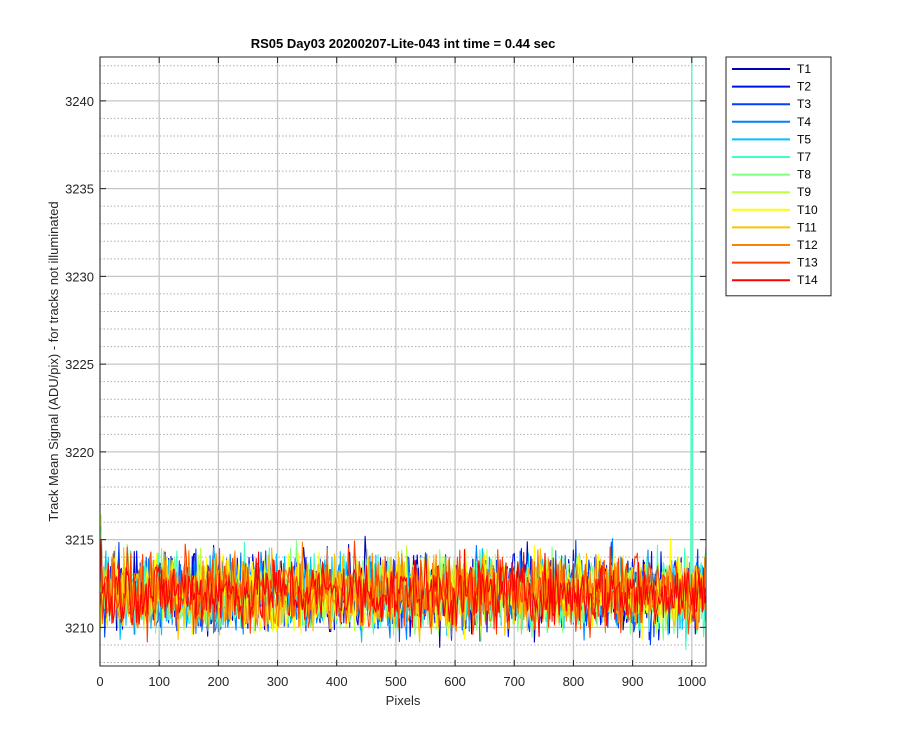 This screenshot has height=750, width=900. Describe the element at coordinates (79, 101) in the screenshot. I see `y-tick-label: 3240` at that location.